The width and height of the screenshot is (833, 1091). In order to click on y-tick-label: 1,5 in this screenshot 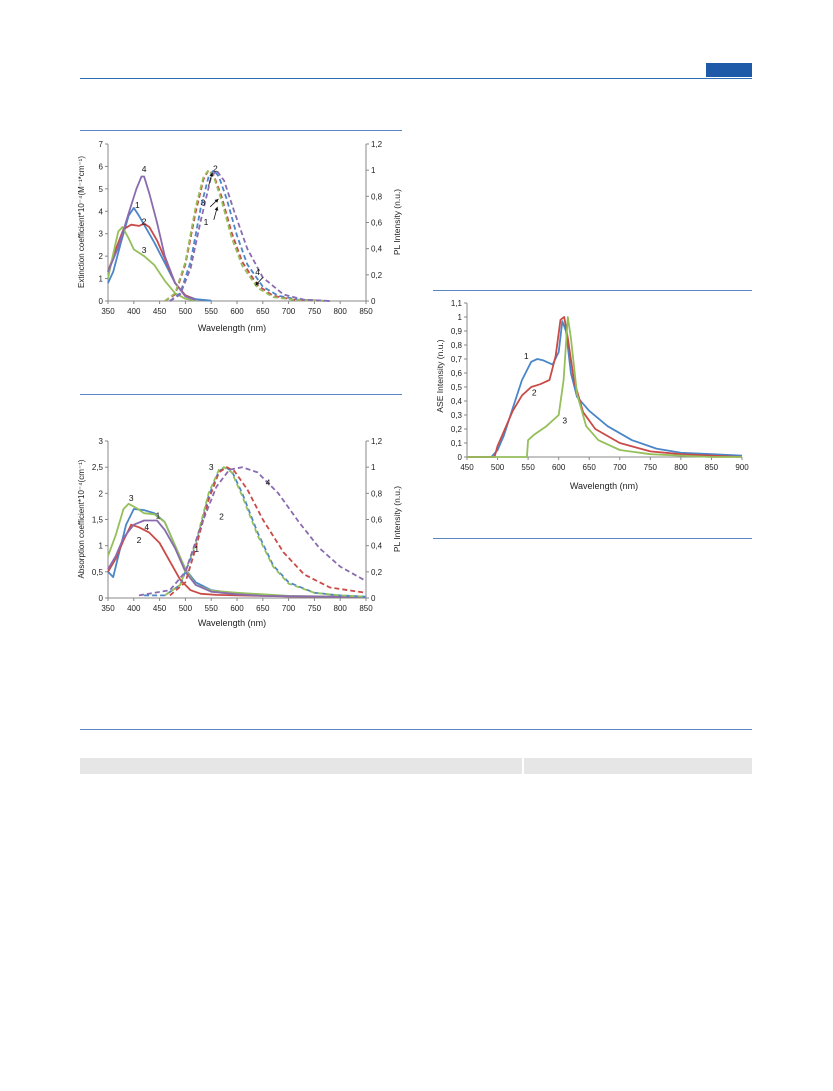, I will do `click(98, 520)`.